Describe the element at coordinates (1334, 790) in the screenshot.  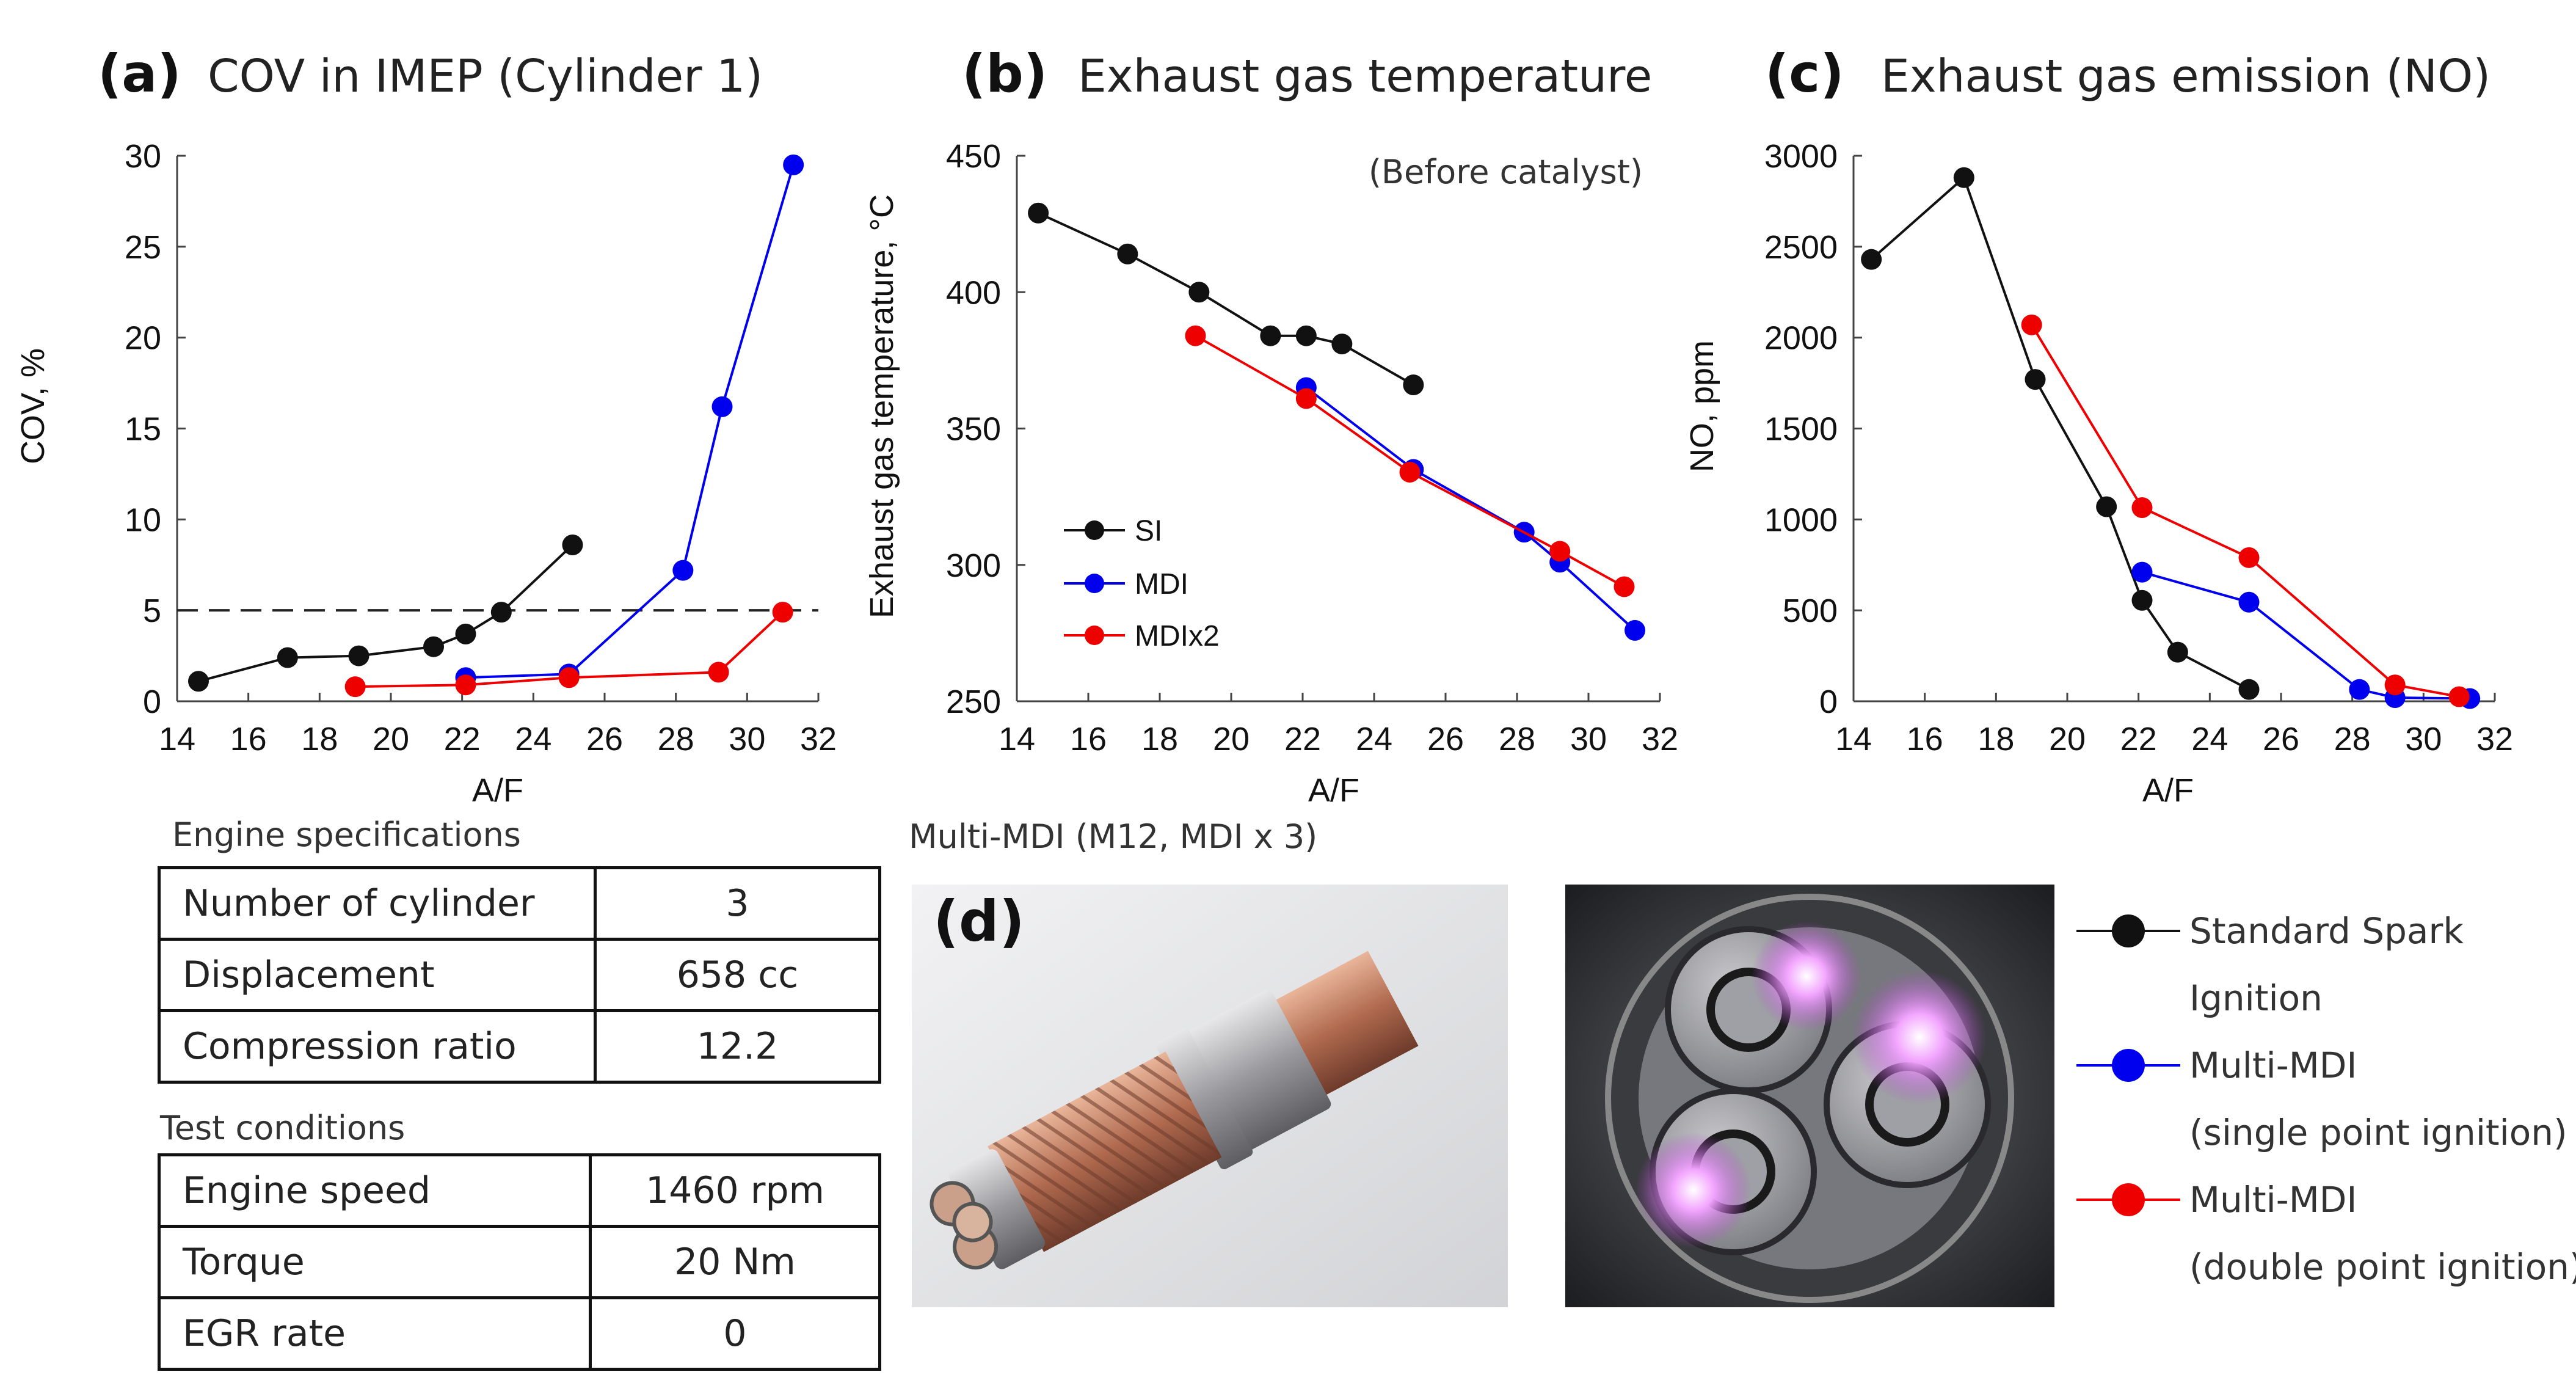
I see `panel-b-xlabel: A/F` at that location.